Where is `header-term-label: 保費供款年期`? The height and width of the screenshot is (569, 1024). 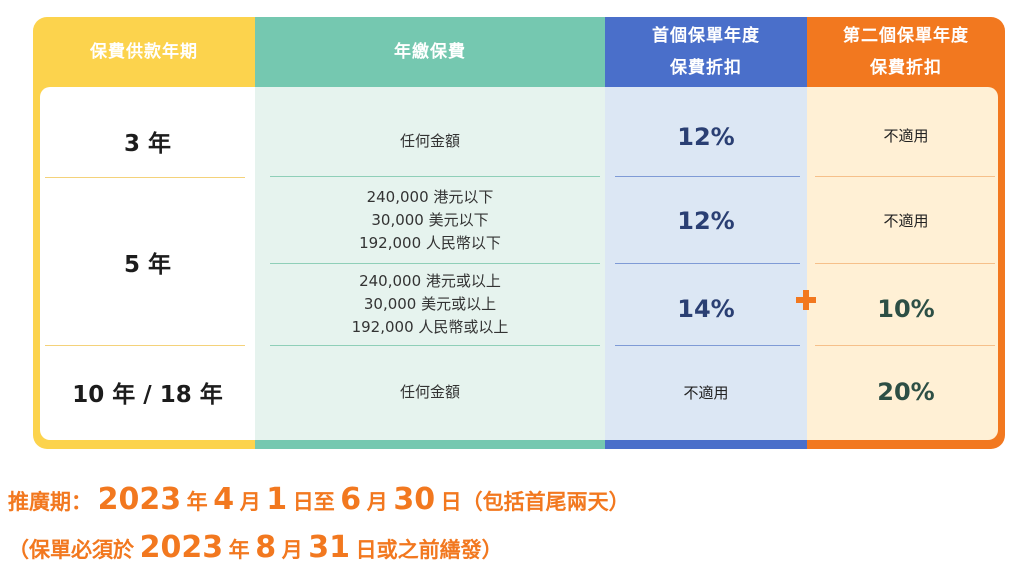 header-term-label: 保費供款年期 is located at coordinates (144, 52).